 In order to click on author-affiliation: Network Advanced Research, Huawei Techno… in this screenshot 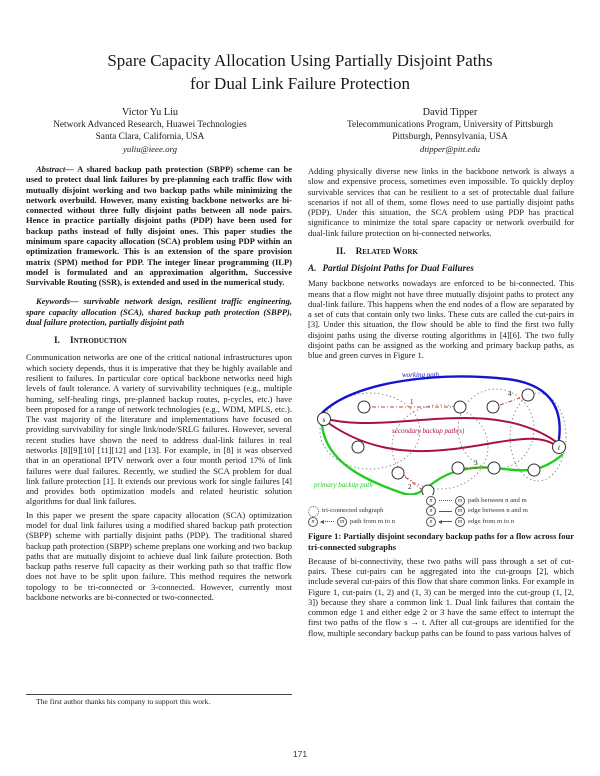, I will do `click(150, 125)`.